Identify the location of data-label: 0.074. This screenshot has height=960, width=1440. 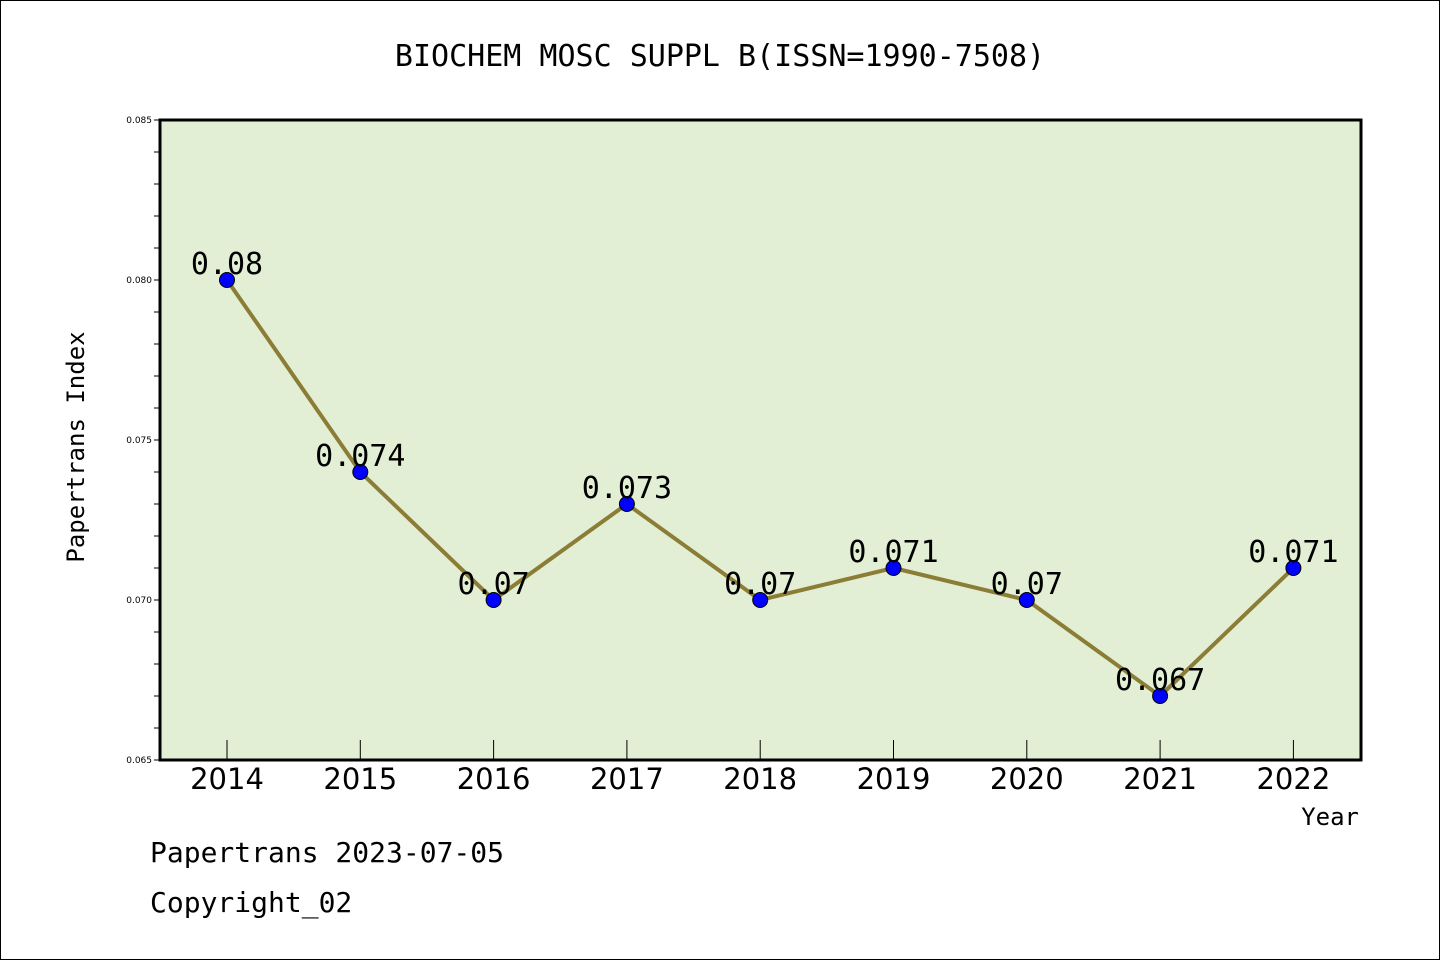
(360, 456).